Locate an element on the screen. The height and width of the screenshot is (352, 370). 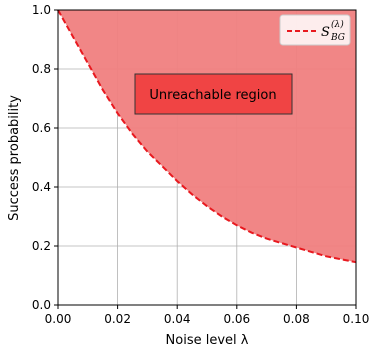
x-axis-ticks: 0.00 0.02 0.04 0.06 0.08 0.10 is located at coordinates (207, 315).